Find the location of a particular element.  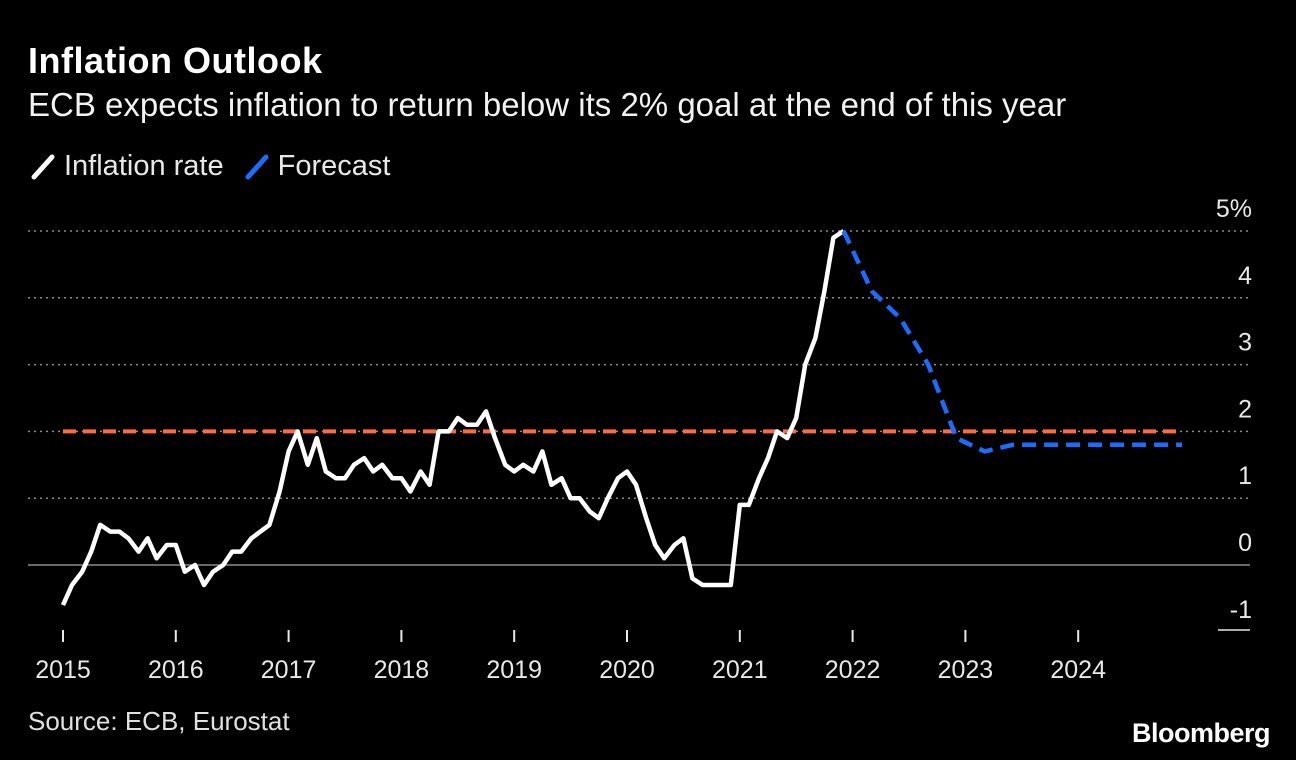

series-line-forecast is located at coordinates (1011, 342).